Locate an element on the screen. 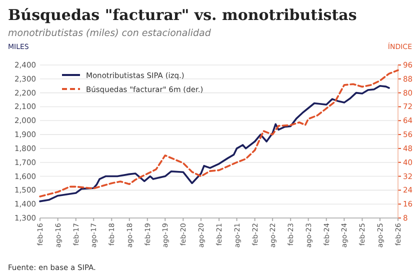 Image resolution: width=420 pixels, height=280 pixels. chart-title: Búsquedas "facturar" vs. monotributistas is located at coordinates (182, 15).